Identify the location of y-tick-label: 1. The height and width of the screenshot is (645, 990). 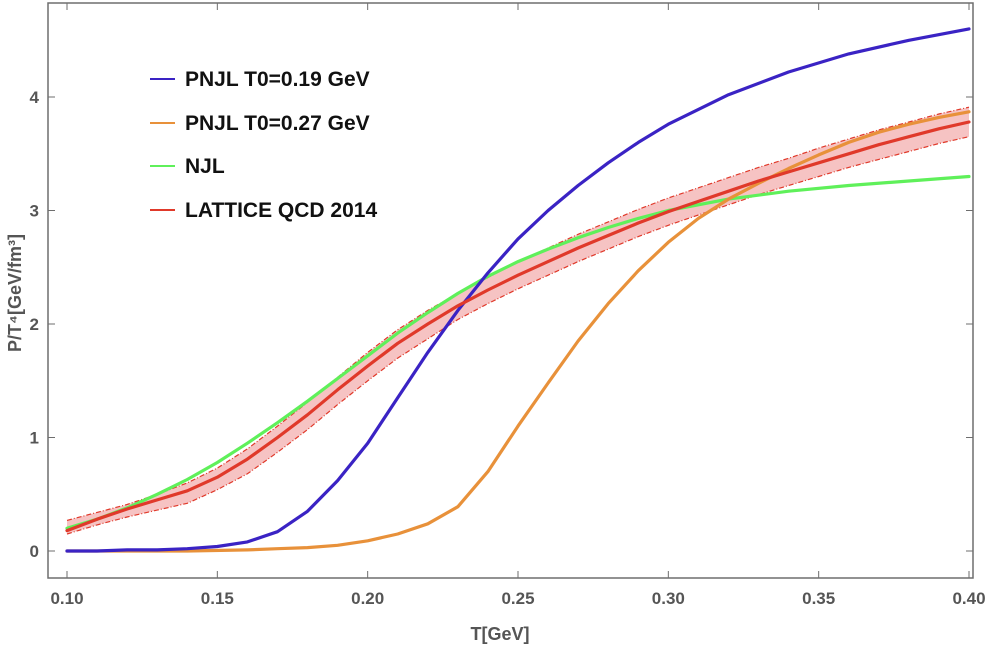
(34, 438).